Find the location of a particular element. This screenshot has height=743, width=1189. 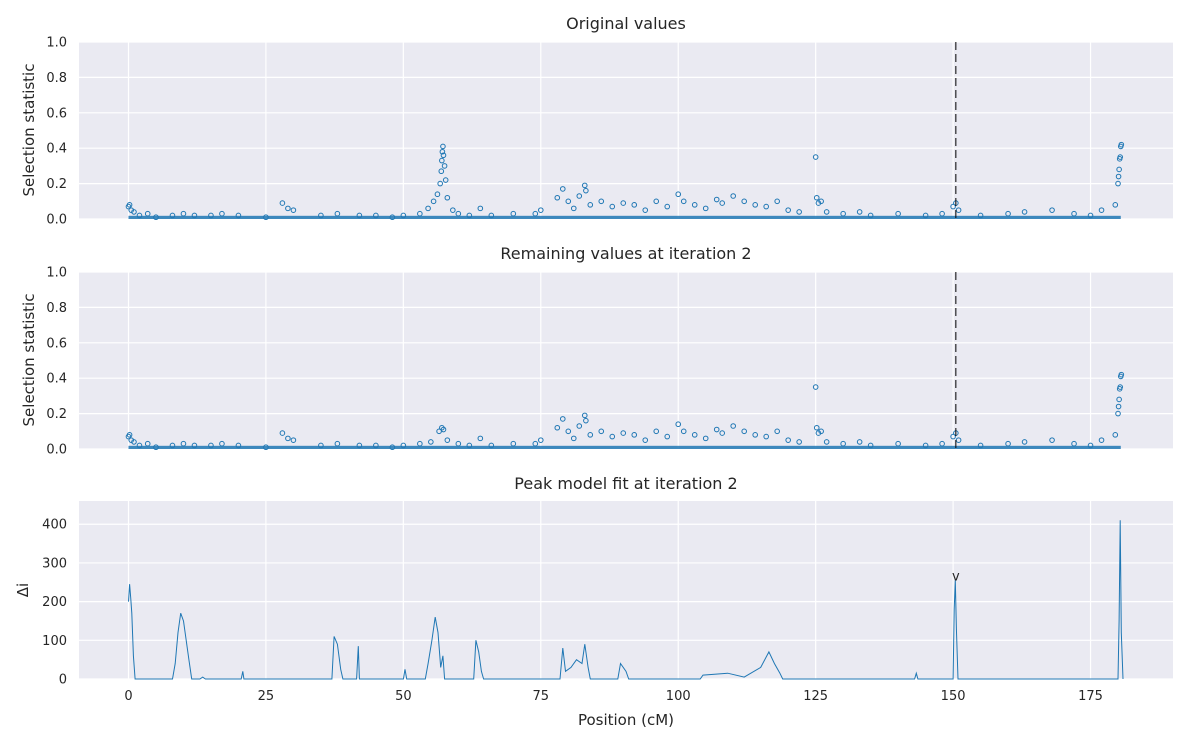

y-tick-label: 0.6 is located at coordinates (56, 343).